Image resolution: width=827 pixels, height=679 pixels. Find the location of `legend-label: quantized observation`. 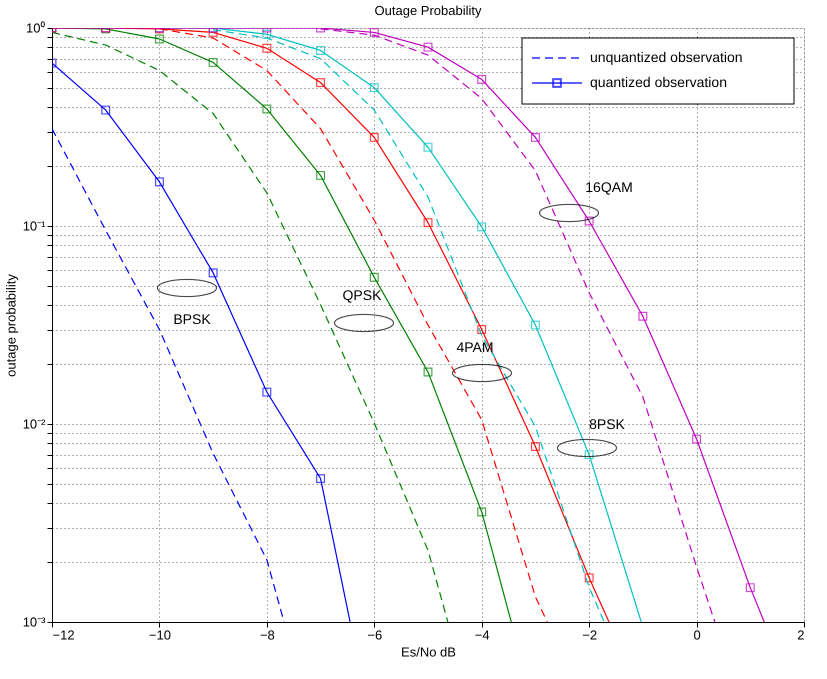

legend-label: quantized observation is located at coordinates (658, 82).